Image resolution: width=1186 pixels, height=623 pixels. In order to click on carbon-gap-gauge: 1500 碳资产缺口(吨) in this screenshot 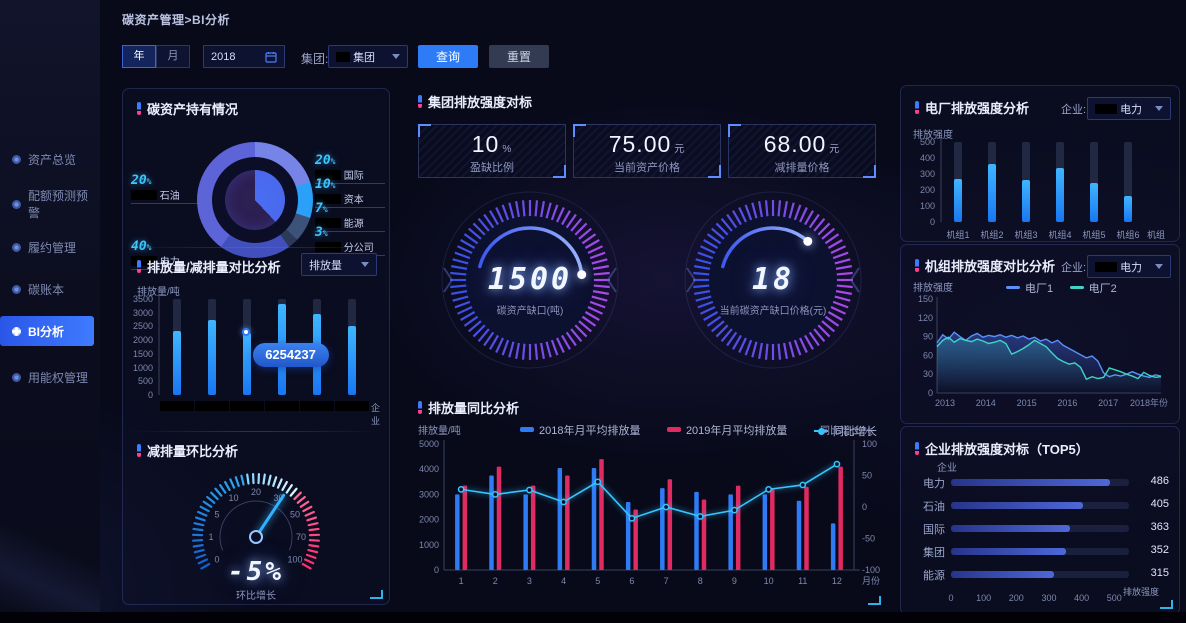, I will do `click(530, 280)`.